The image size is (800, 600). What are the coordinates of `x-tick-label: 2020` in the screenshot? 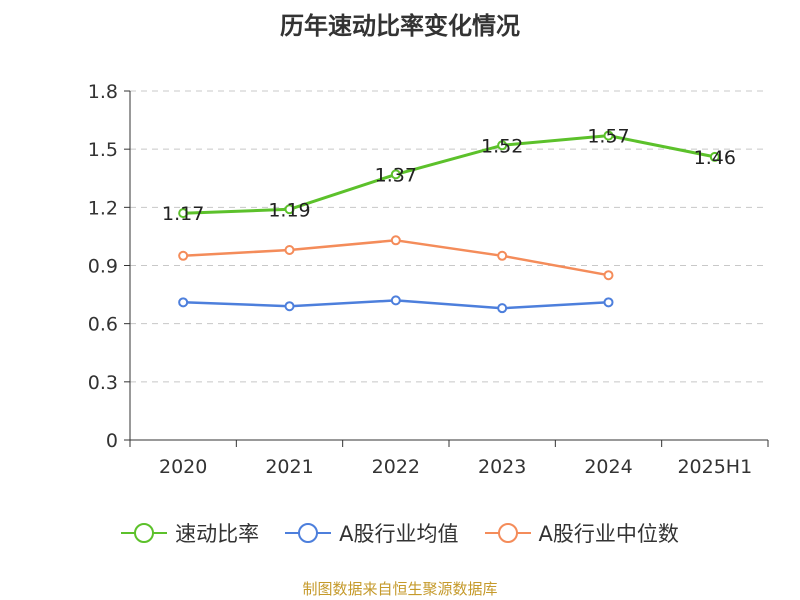 It's located at (183, 467).